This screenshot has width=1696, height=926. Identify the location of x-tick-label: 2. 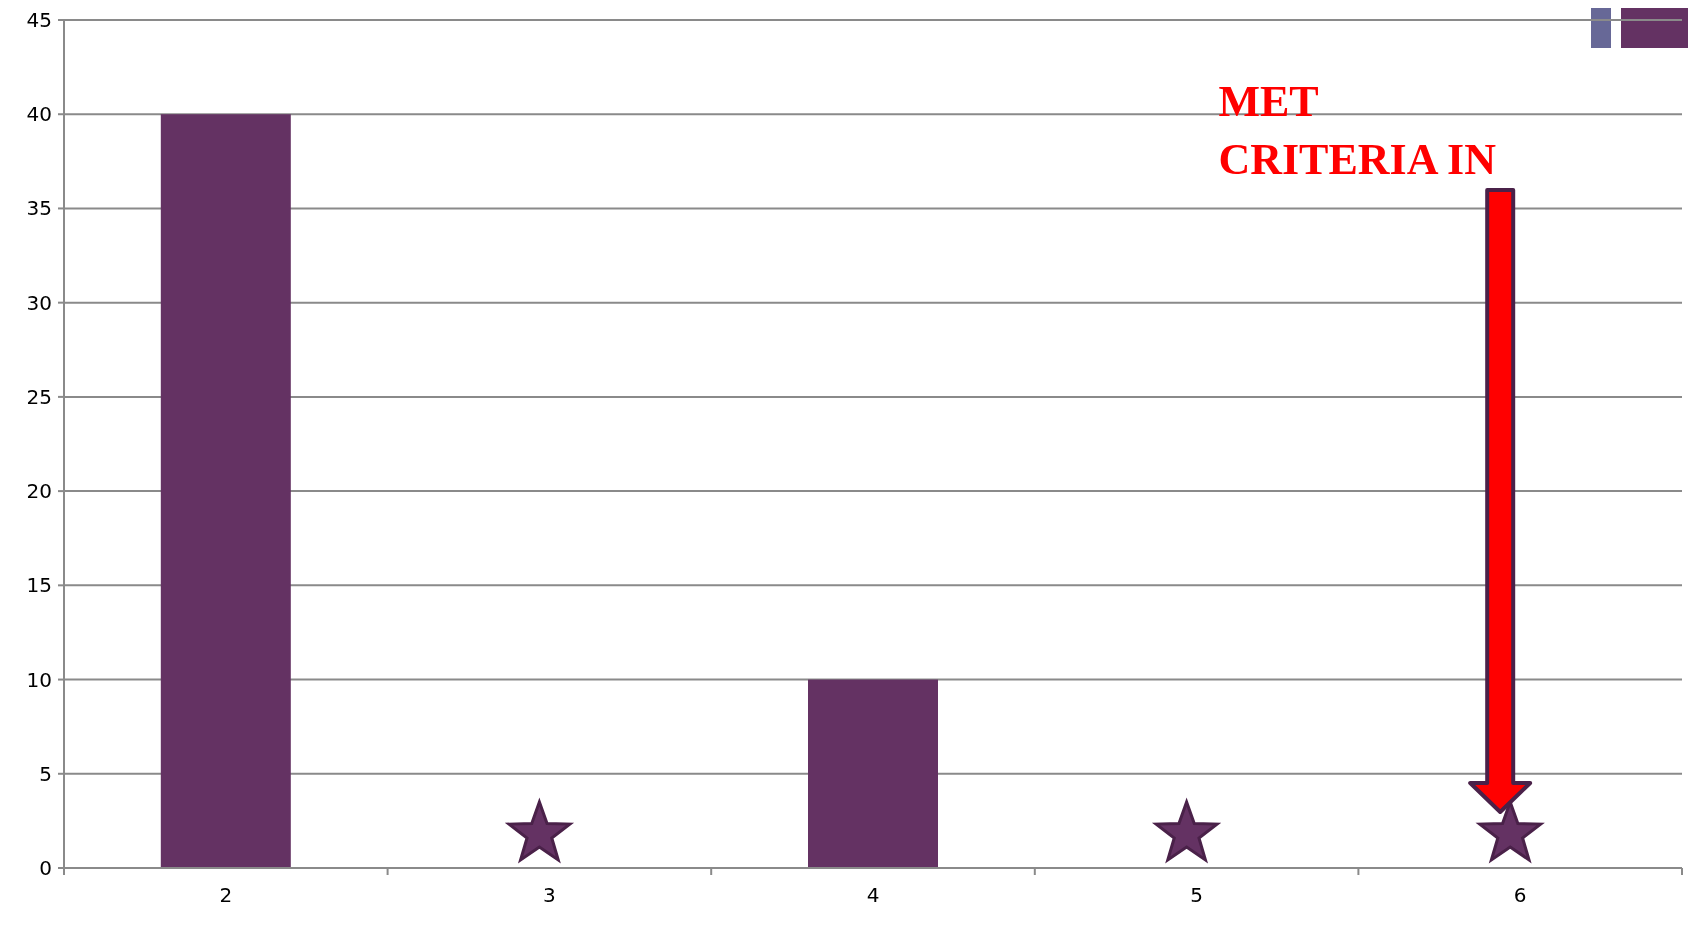
(226, 895).